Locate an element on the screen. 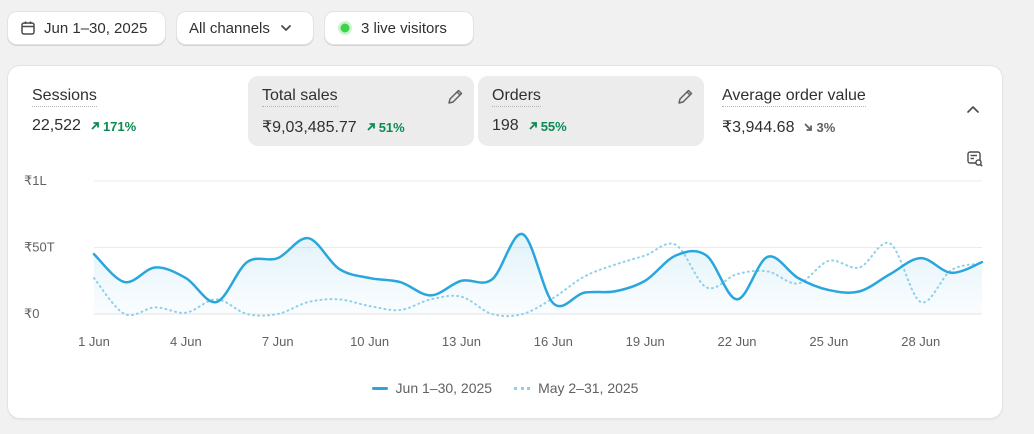 Image resolution: width=1034 pixels, height=434 pixels. metric-delta: 55% is located at coordinates (547, 126).